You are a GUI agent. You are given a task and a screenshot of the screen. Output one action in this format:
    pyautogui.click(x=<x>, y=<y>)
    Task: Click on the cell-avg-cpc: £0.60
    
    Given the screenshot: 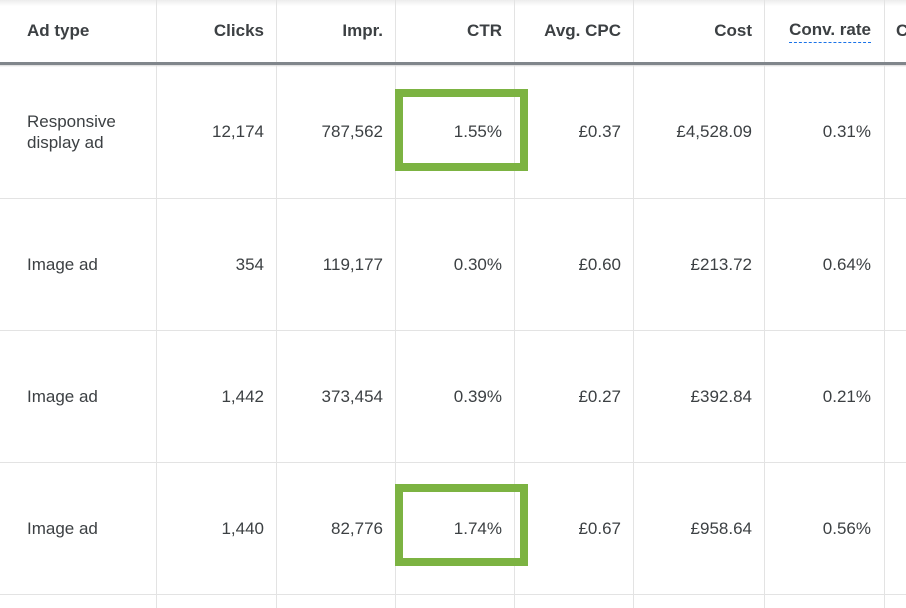 What is the action you would take?
    pyautogui.click(x=599, y=264)
    